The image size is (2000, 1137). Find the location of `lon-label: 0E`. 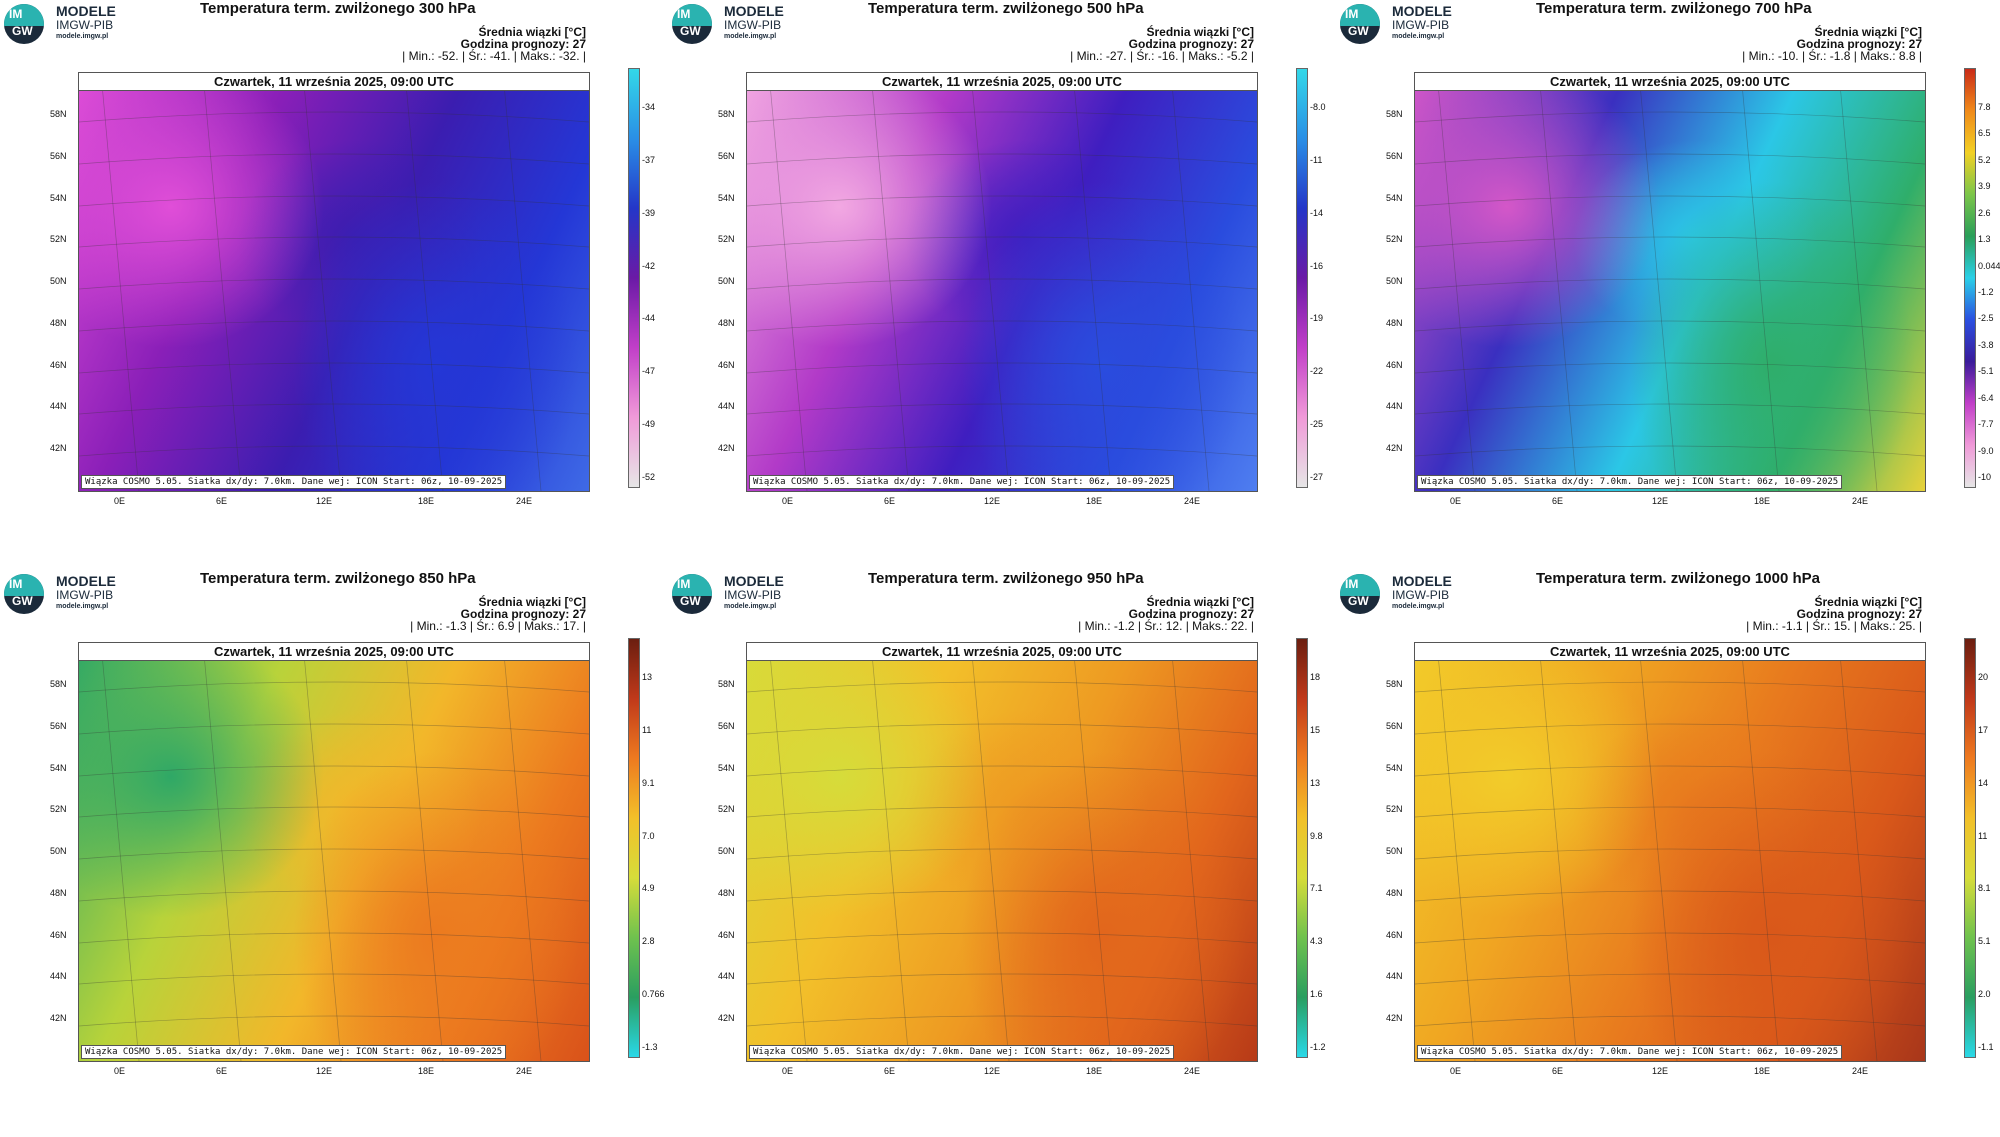

lon-label: 0E is located at coordinates (1456, 501).